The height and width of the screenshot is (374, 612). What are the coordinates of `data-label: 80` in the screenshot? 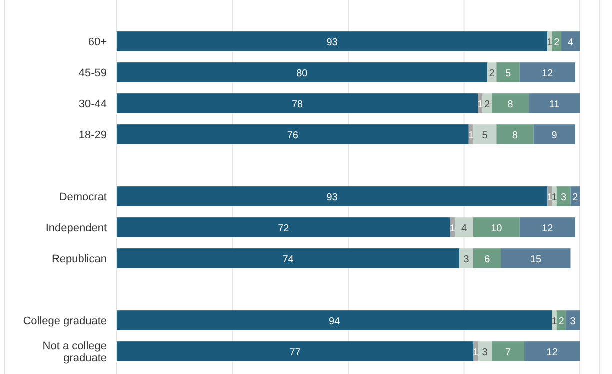 It's located at (302, 74).